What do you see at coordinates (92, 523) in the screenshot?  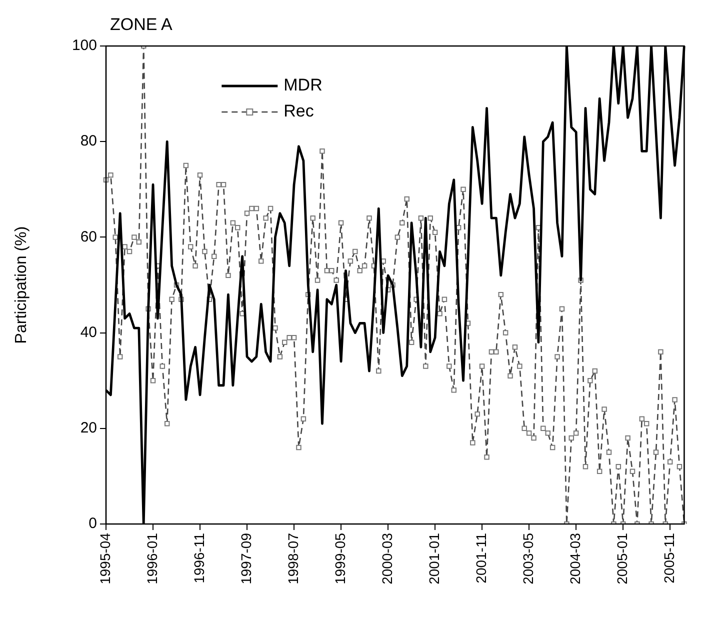 I see `y-tick-label: 0` at bounding box center [92, 523].